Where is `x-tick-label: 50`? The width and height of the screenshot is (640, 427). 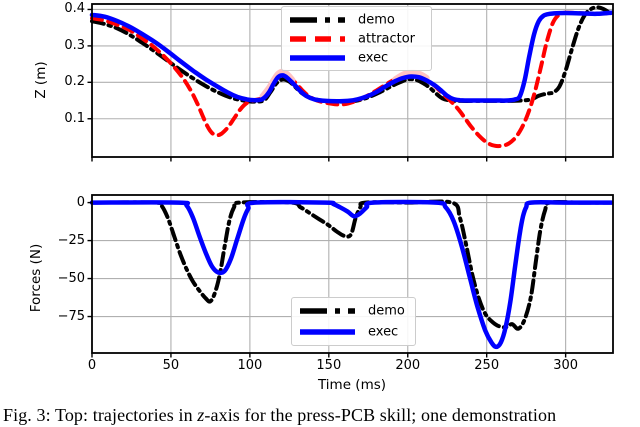 x-tick-label: 50 is located at coordinates (171, 365).